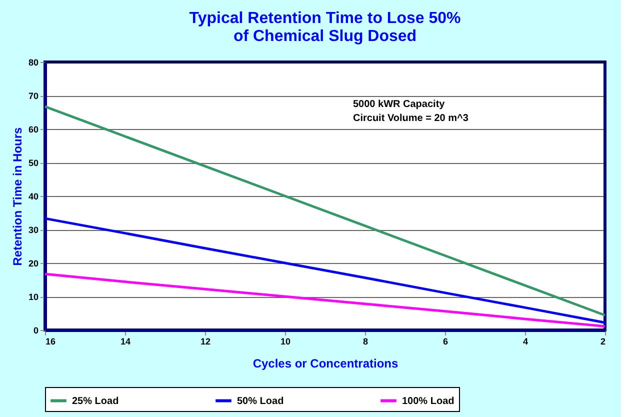 This screenshot has width=626, height=417. What do you see at coordinates (33, 96) in the screenshot?
I see `y-tick-label: 70` at bounding box center [33, 96].